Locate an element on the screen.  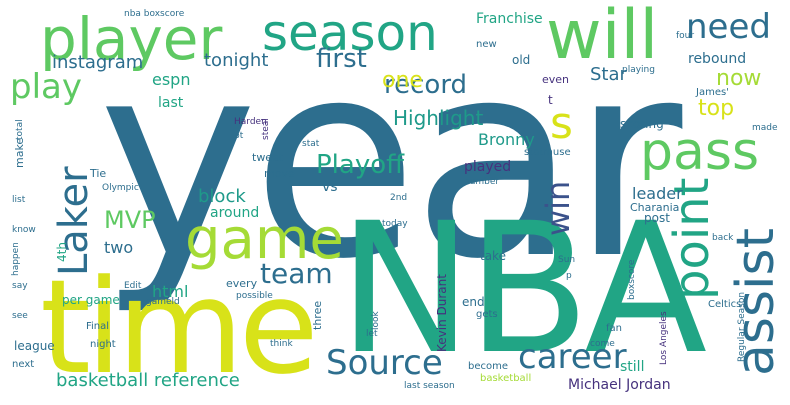
word-pass: pass is located at coordinates (700, 152).